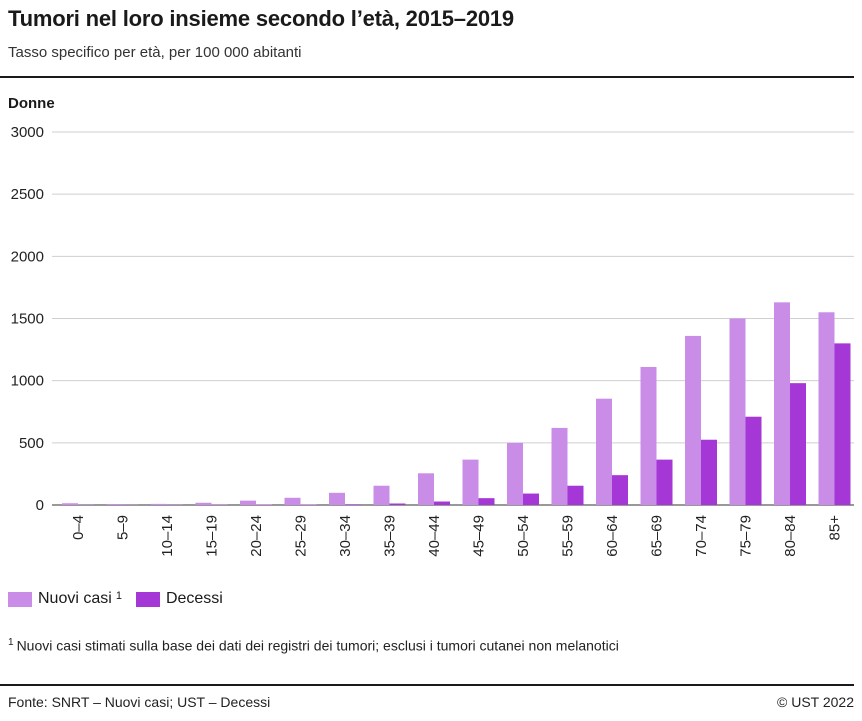 Image resolution: width=862 pixels, height=721 pixels. What do you see at coordinates (212, 536) in the screenshot?
I see `x-tick-label: 15–19` at bounding box center [212, 536].